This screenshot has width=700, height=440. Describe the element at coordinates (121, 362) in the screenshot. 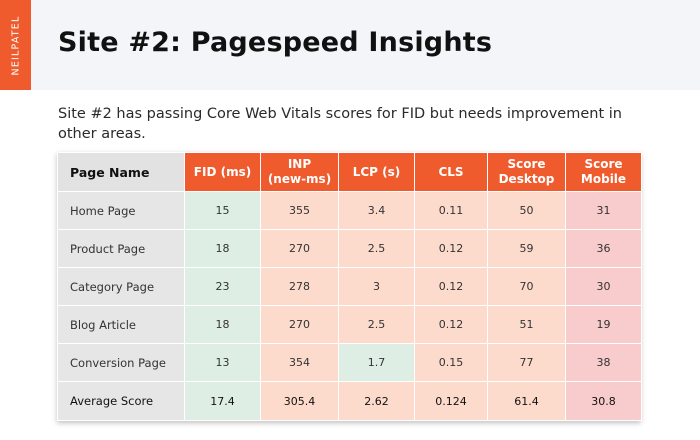

I see `row-page-name: Conversion Page` at that location.